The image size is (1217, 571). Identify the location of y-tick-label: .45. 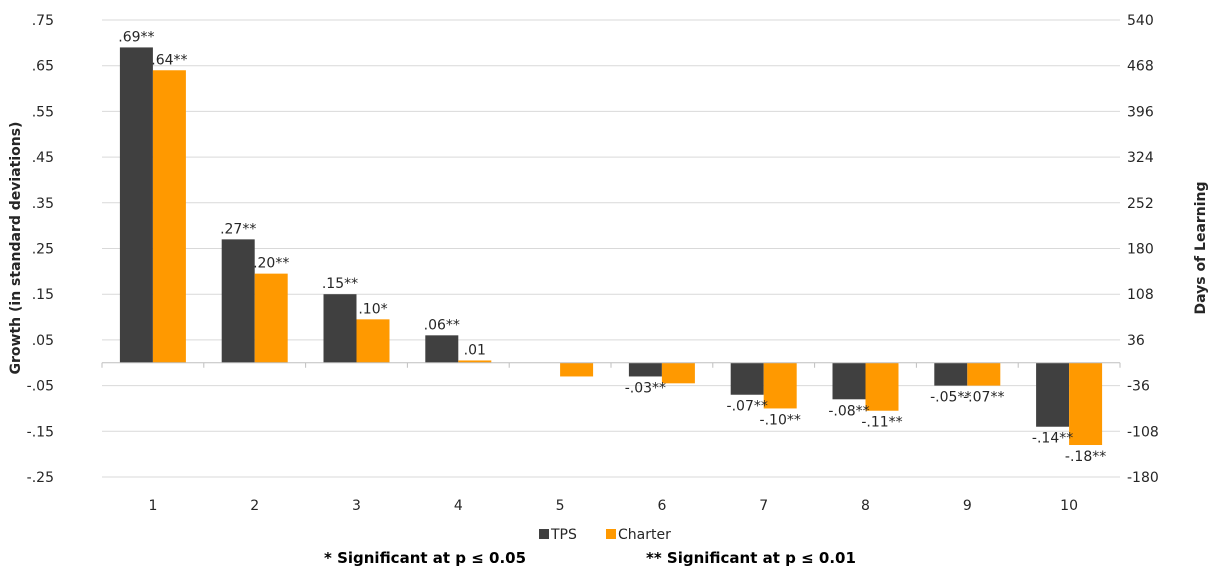
(43, 158).